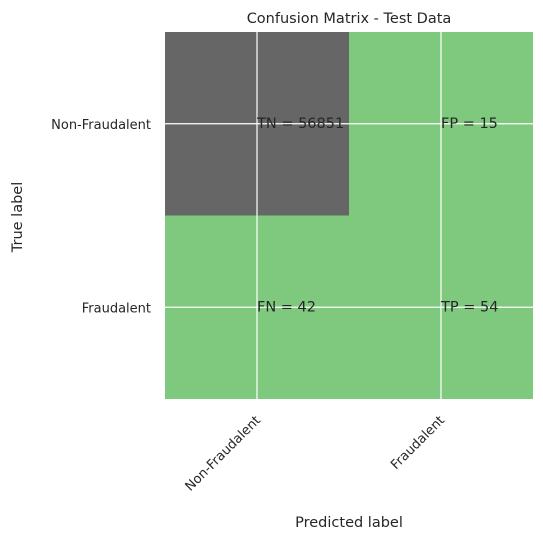 This screenshot has width=543, height=542. What do you see at coordinates (116, 308) in the screenshot?
I see `y-tick-label: Fraudalent` at bounding box center [116, 308].